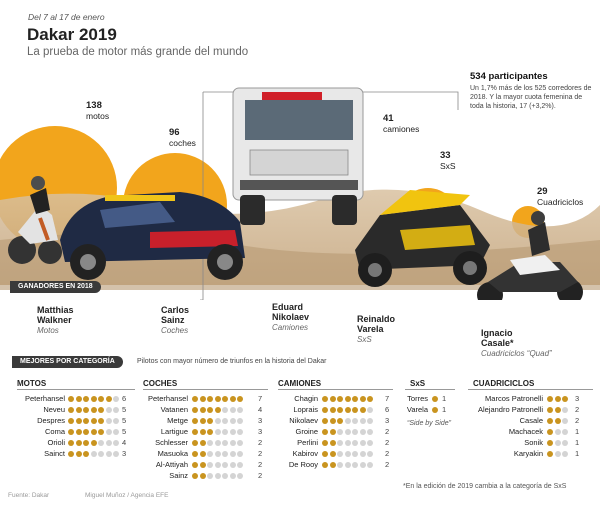 The height and width of the screenshot is (507, 600). What do you see at coordinates (260, 398) in the screenshot?
I see `wins-count: 7` at bounding box center [260, 398].